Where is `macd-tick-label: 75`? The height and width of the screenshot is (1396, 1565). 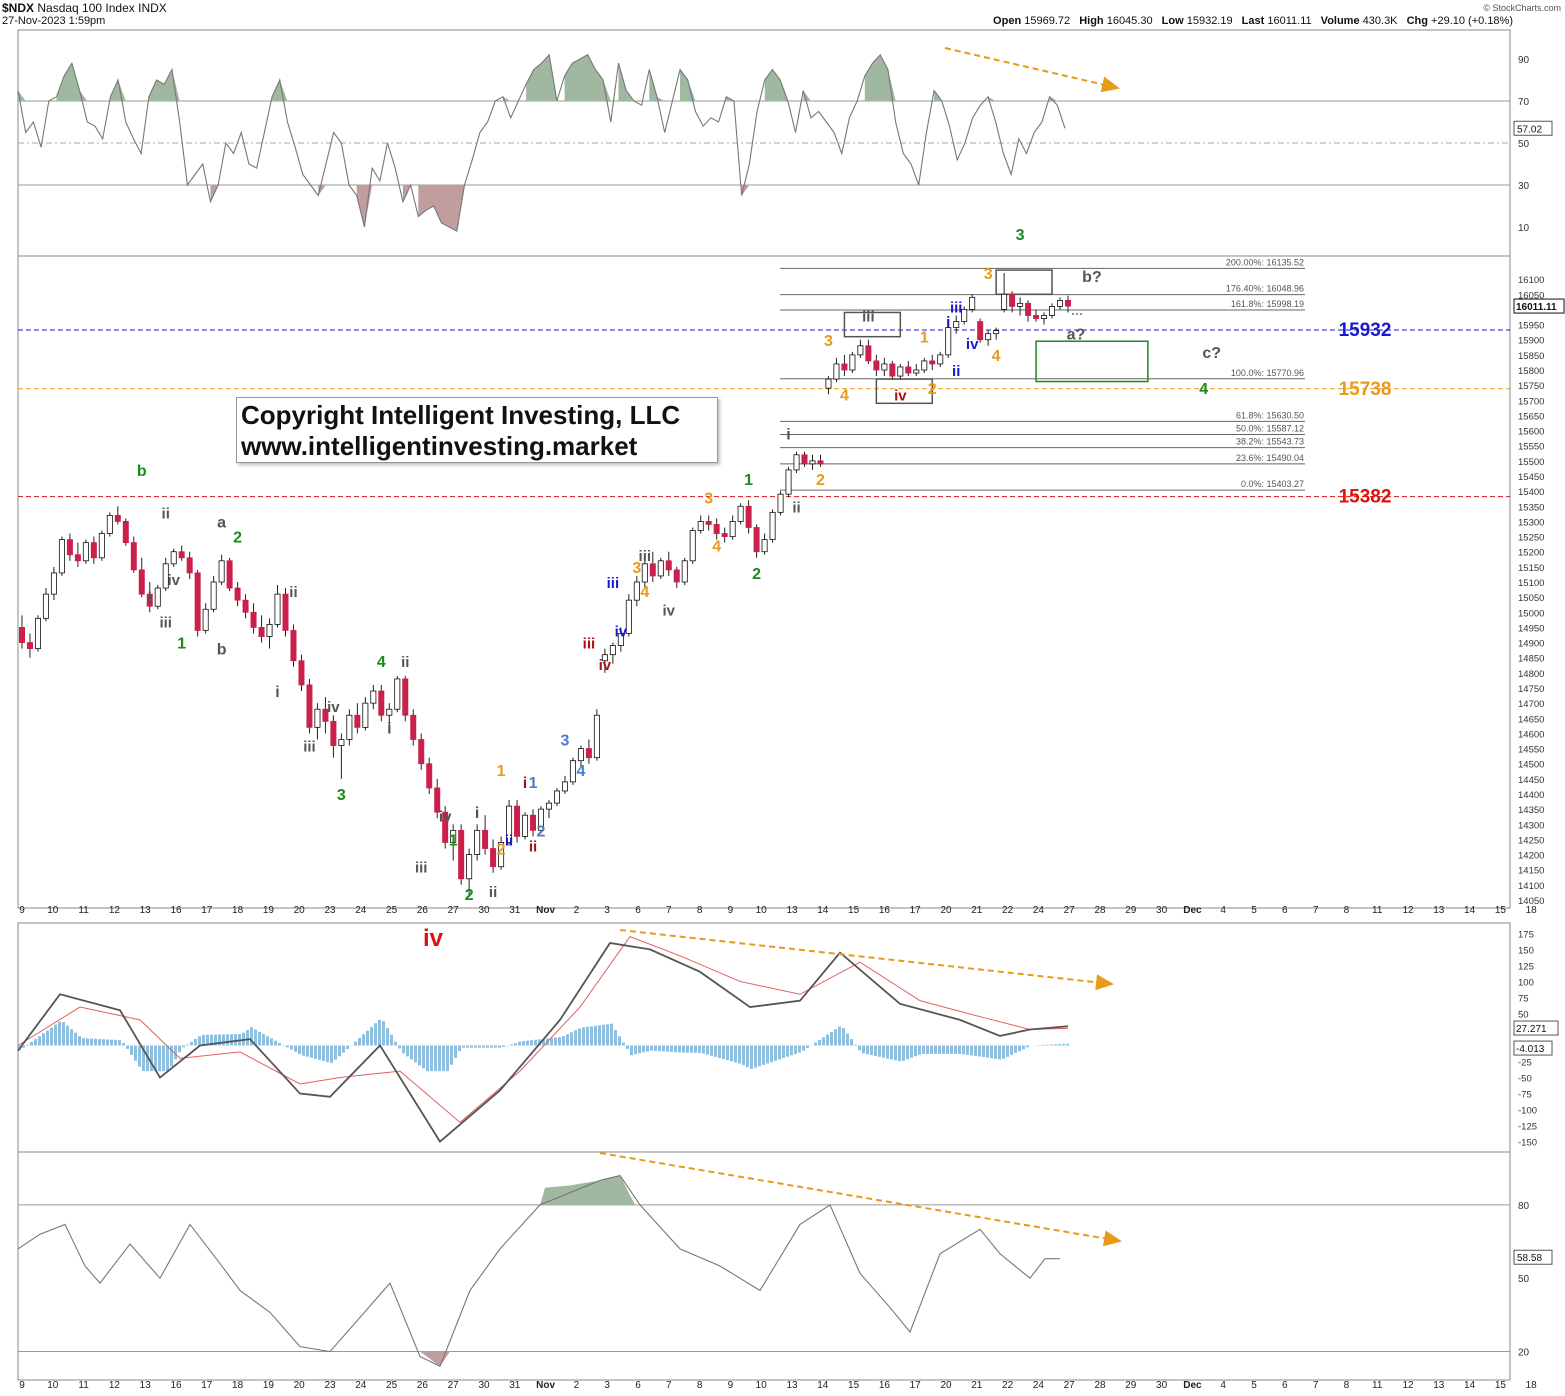 macd-tick-label: 75 is located at coordinates (1523, 998).